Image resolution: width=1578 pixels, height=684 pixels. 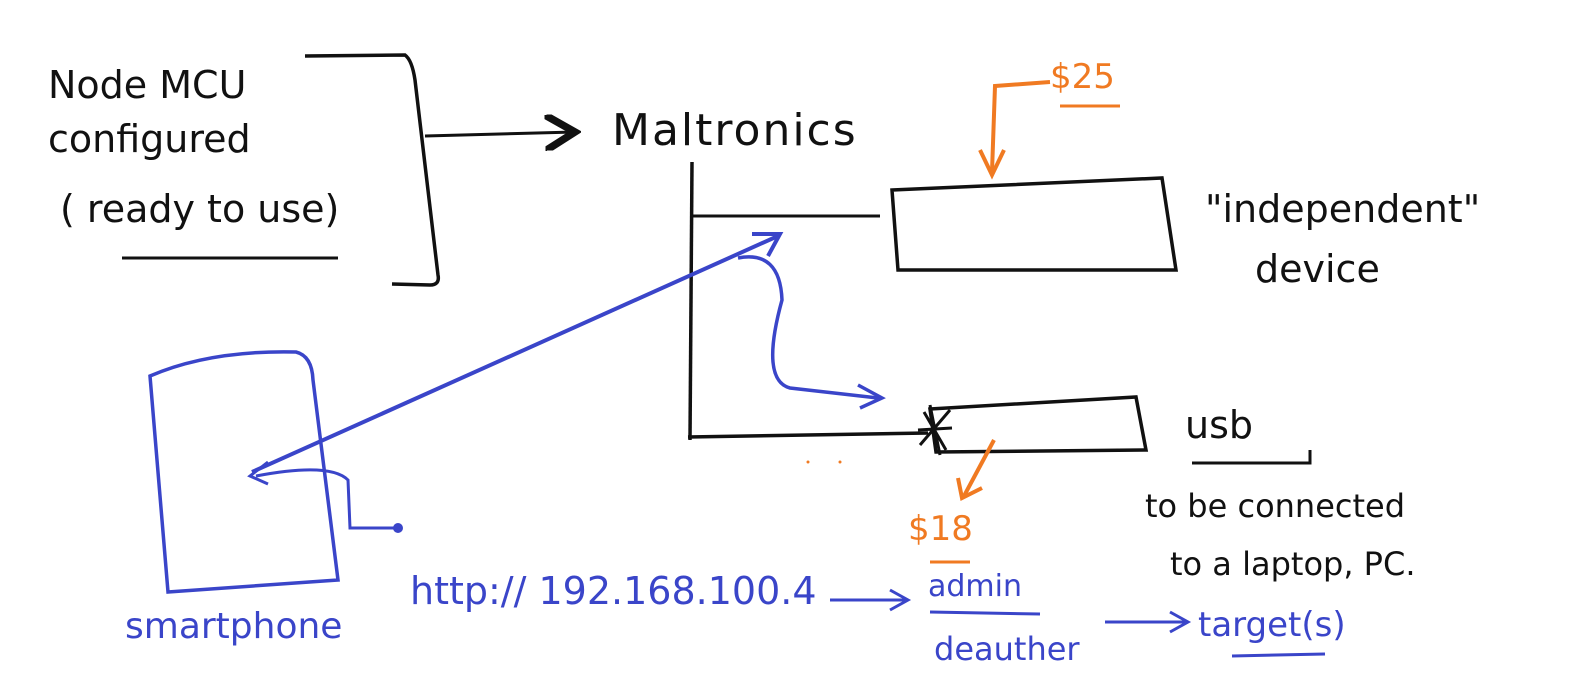 What do you see at coordinates (985, 613) in the screenshot?
I see `admin-divider` at bounding box center [985, 613].